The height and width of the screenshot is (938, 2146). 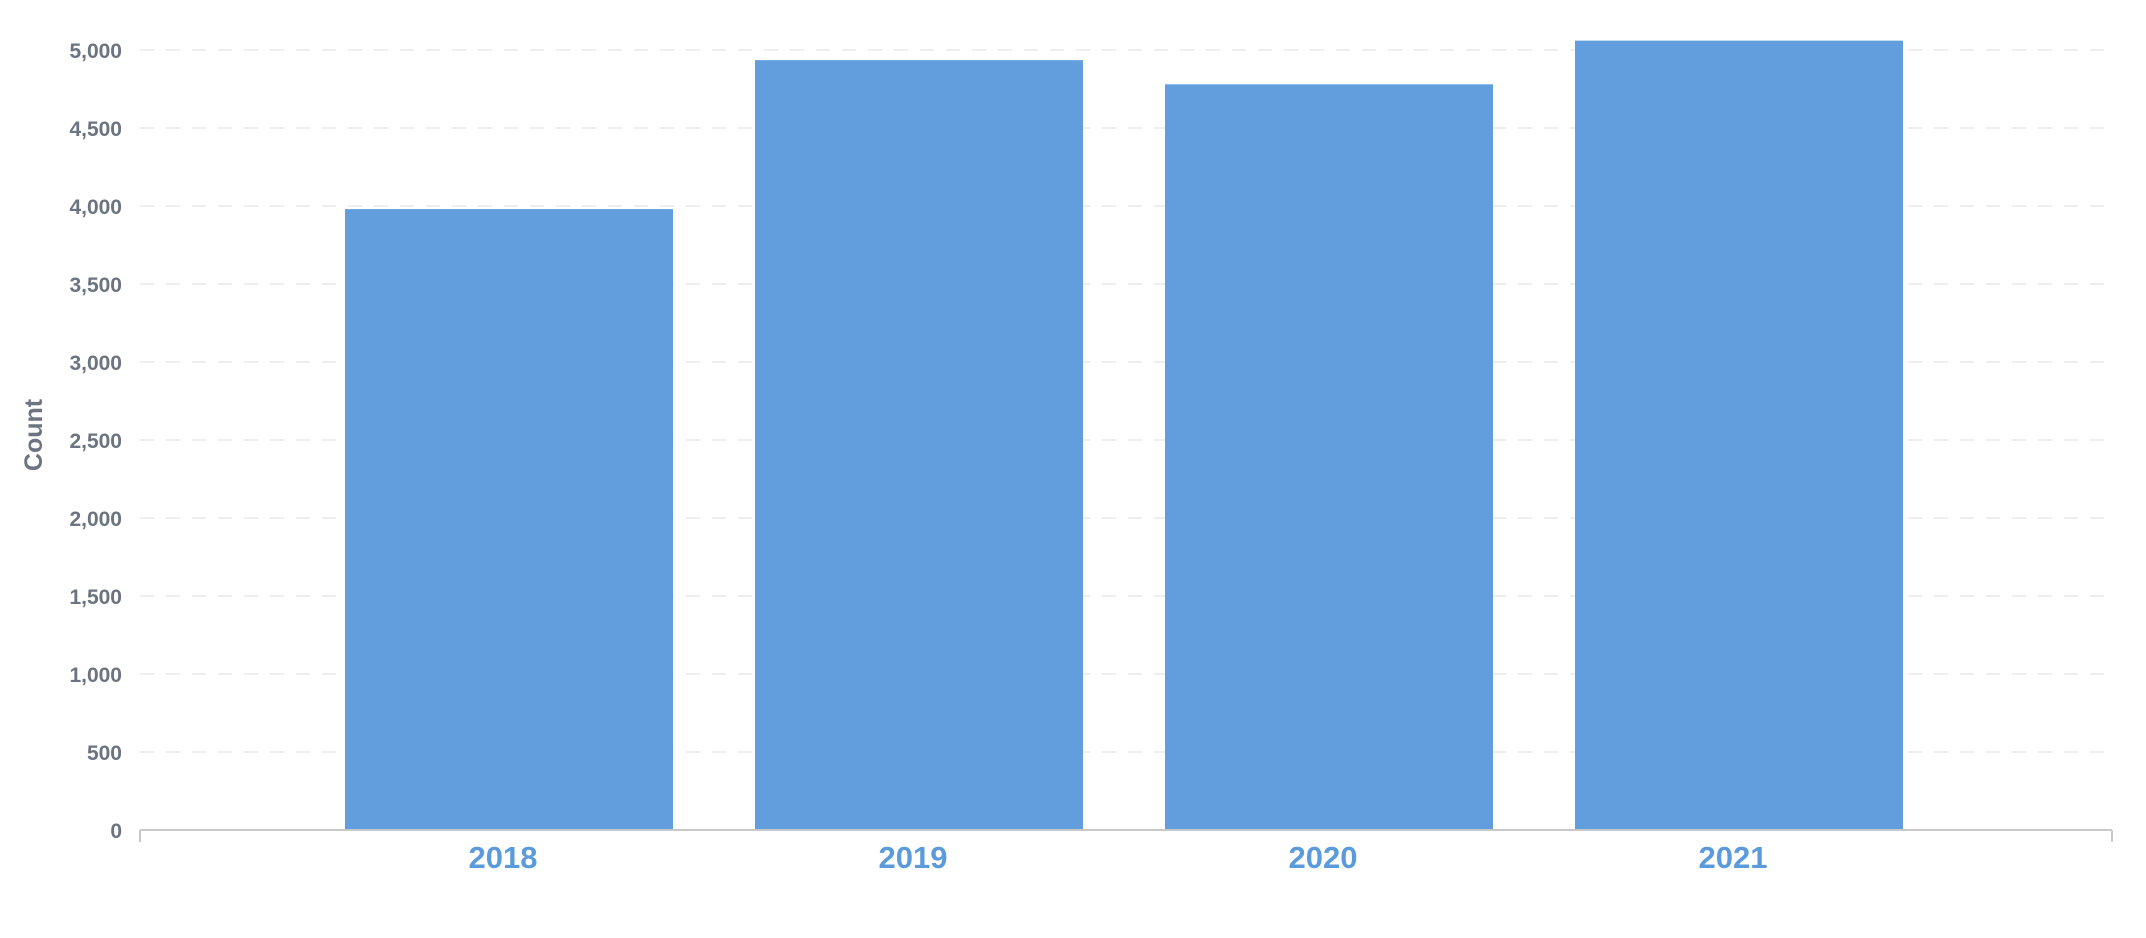 What do you see at coordinates (95, 363) in the screenshot?
I see `y-tick-label: 3,000` at bounding box center [95, 363].